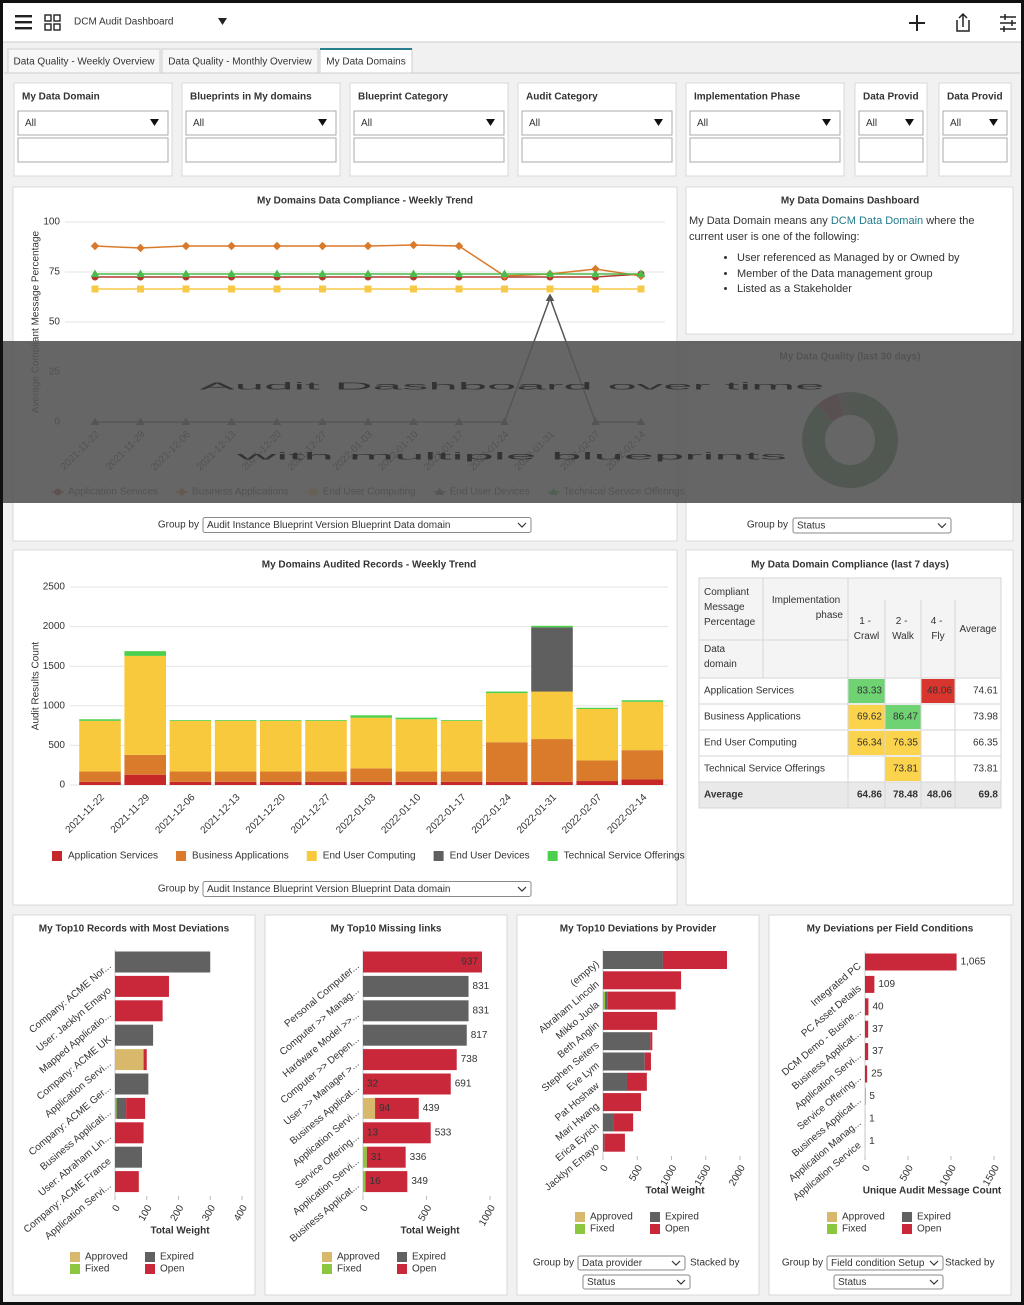 This screenshot has width=1024, height=1305. What do you see at coordinates (490, 856) in the screenshot?
I see `legend-label: End User Devices` at bounding box center [490, 856].